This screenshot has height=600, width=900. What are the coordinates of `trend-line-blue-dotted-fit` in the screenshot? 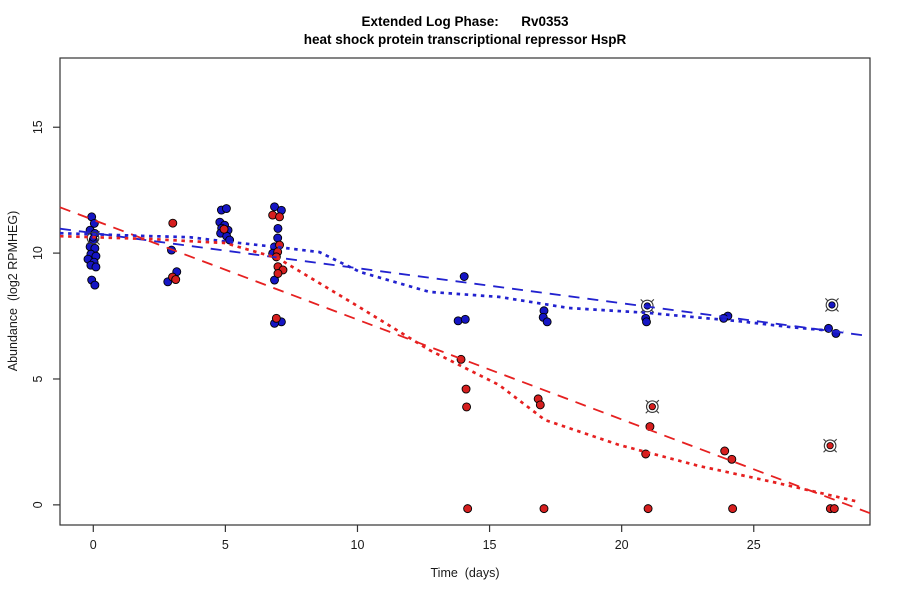 It's located at (451, 282).